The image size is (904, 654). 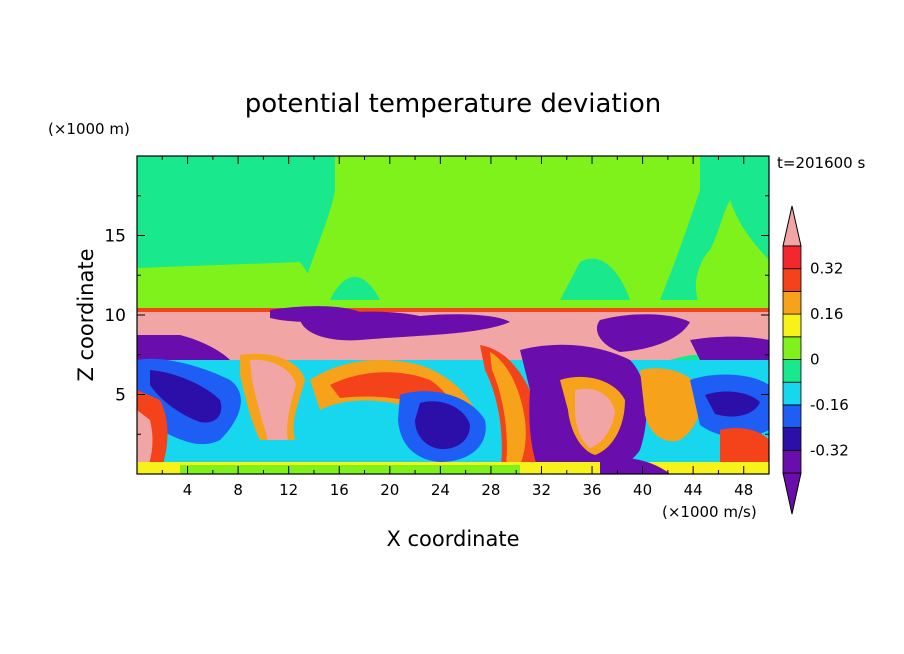 What do you see at coordinates (829, 405) in the screenshot?
I see `colorbar-tick-label: -0.16` at bounding box center [829, 405].